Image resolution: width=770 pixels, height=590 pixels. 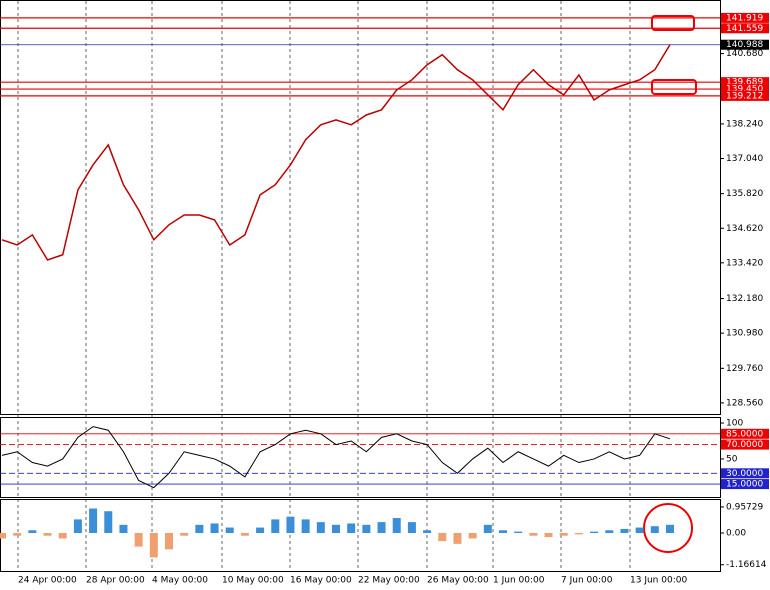 I want to click on oscillator-tick-label: 70.0000, so click(x=744, y=445).